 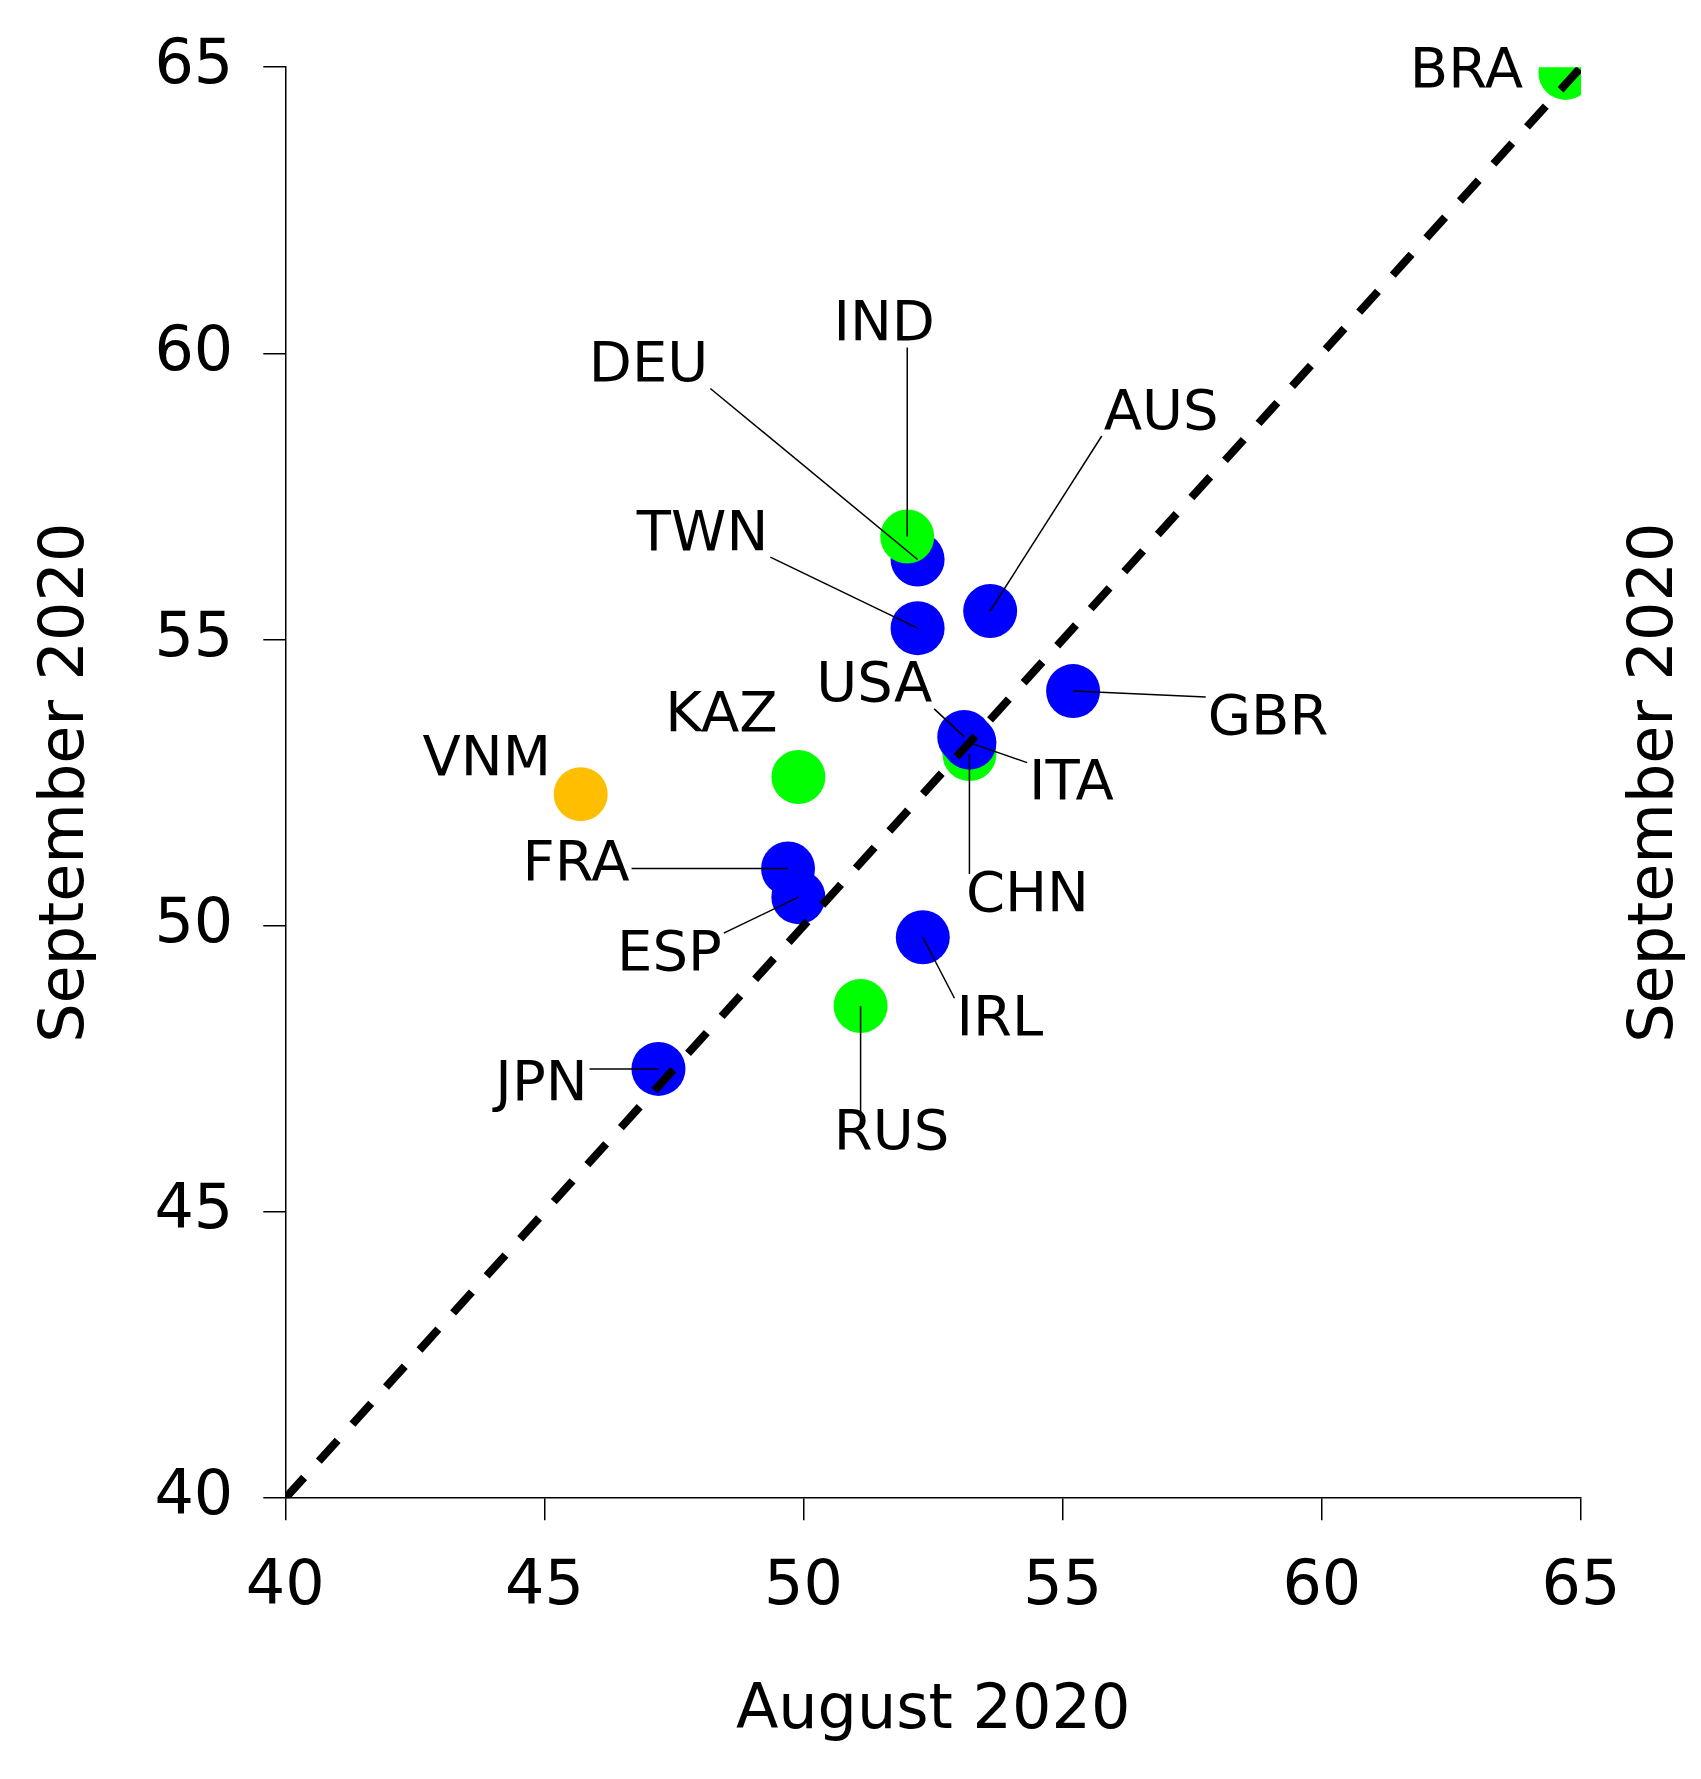 I want to click on y-tick-label: 50, so click(x=194, y=920).